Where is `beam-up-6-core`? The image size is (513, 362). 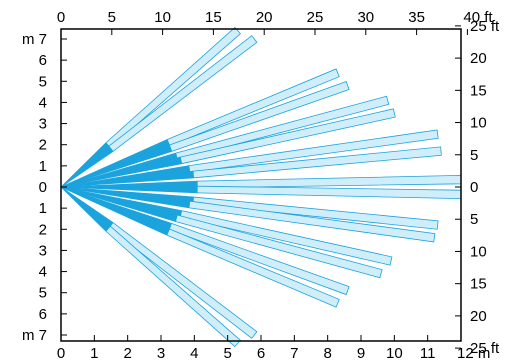 beam-up-6-core is located at coordinates (122, 171).